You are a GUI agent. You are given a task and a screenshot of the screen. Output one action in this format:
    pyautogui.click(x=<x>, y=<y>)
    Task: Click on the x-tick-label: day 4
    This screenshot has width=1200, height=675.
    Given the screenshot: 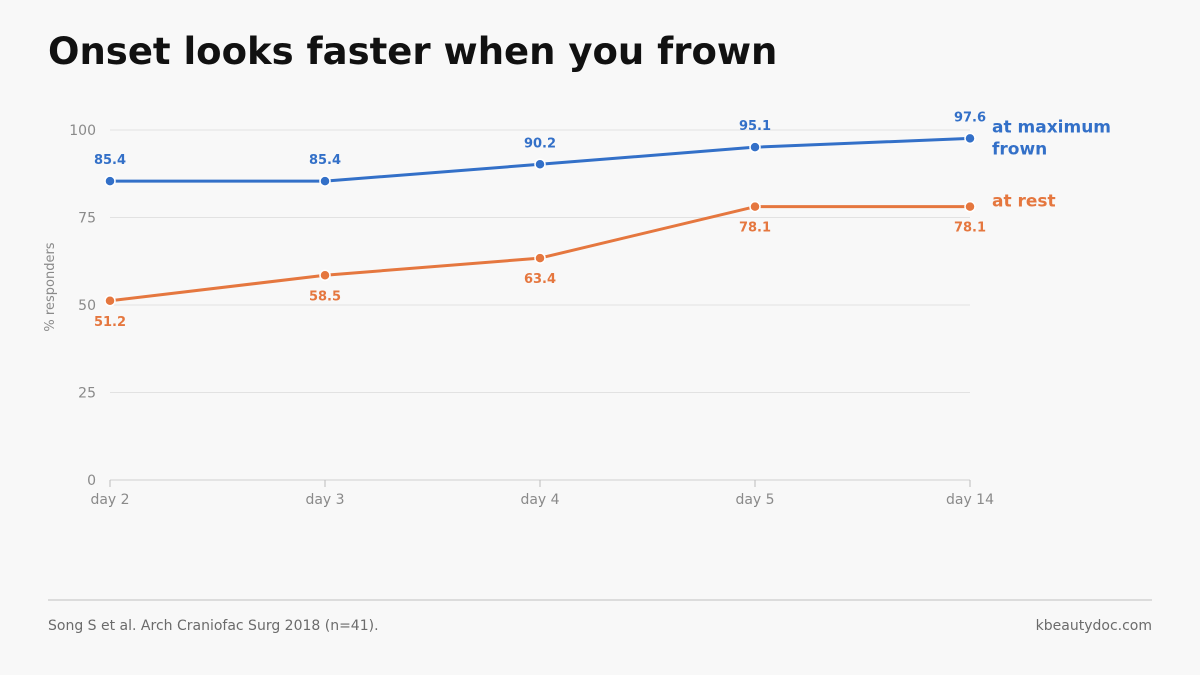 What is the action you would take?
    pyautogui.click(x=539, y=500)
    